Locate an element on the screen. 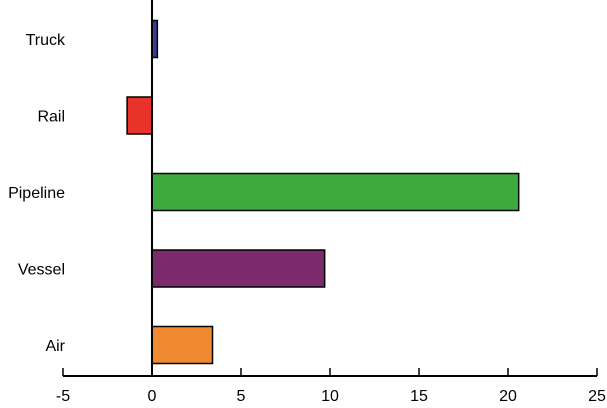  category-label-pipeline: Pipeline is located at coordinates (36, 193).